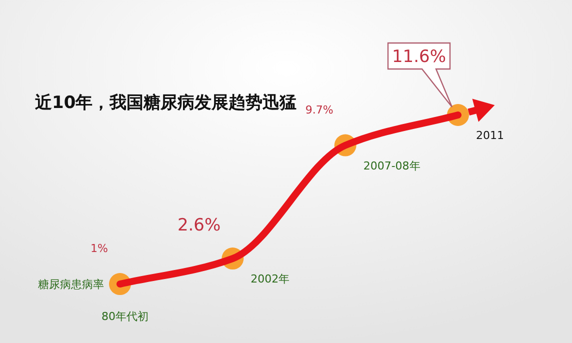 Image resolution: width=572 pixels, height=343 pixels. Describe the element at coordinates (165, 103) in the screenshot. I see `chart-title: 近10年，我国糖尿病发展趋势迅猛` at that location.